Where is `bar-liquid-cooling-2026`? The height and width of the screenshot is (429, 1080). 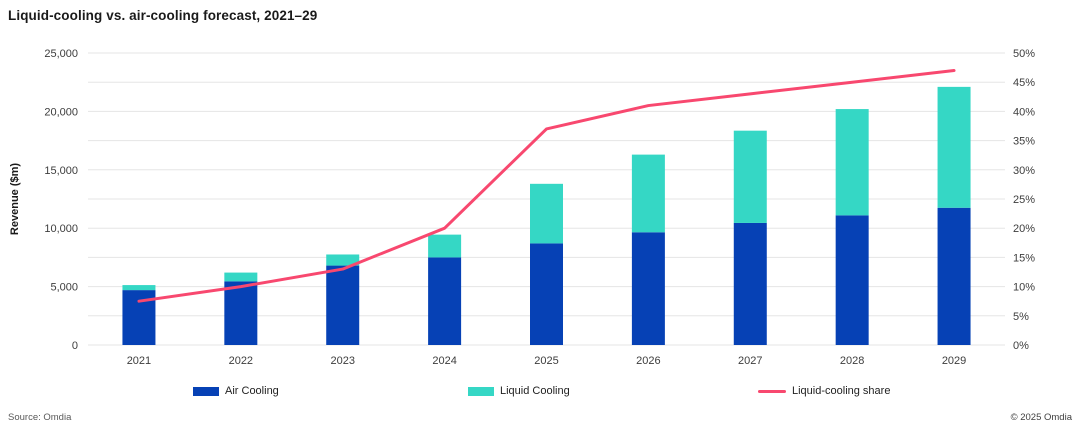
bar-liquid-cooling-2026 is located at coordinates (648, 193).